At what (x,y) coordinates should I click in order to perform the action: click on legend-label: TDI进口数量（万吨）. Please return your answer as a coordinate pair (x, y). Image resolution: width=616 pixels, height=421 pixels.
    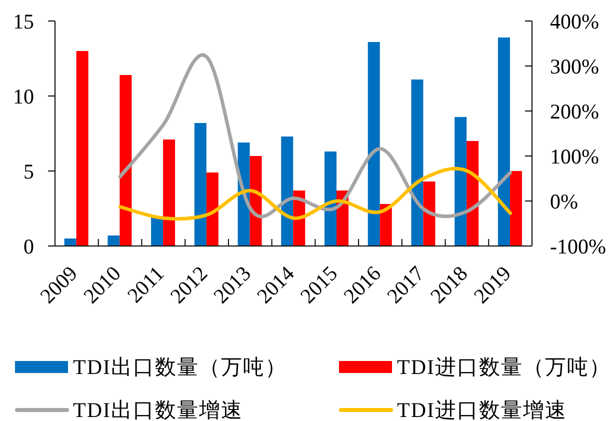
    Looking at the image, I should click on (504, 367).